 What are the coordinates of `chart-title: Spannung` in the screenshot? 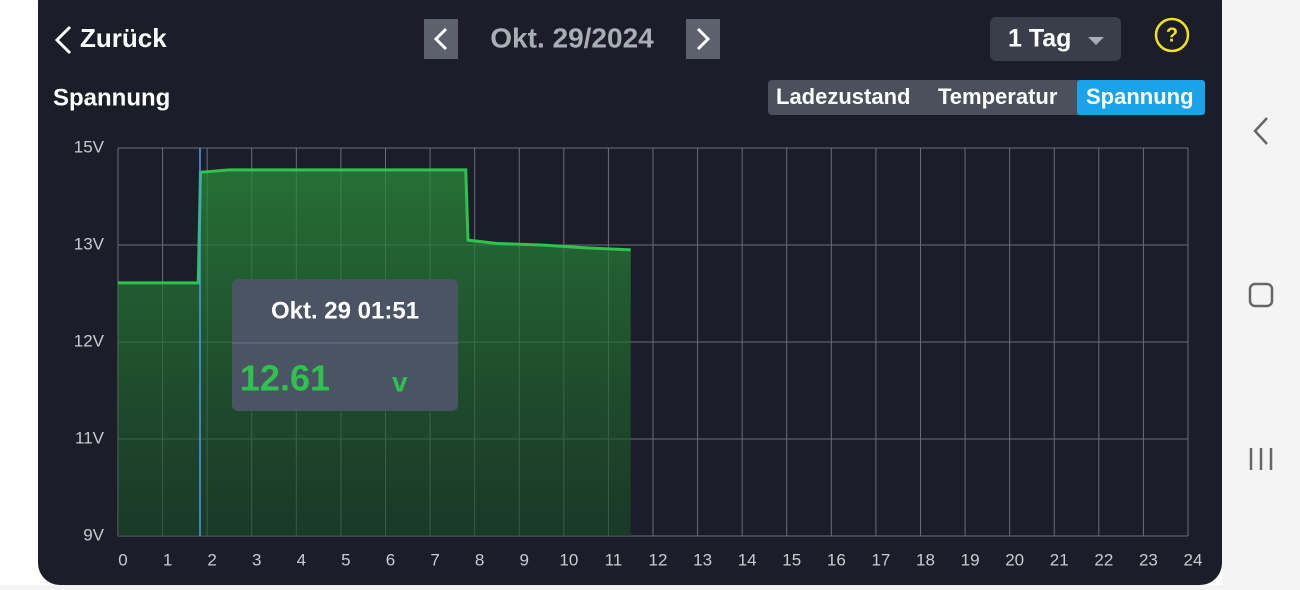 It's located at (111, 97).